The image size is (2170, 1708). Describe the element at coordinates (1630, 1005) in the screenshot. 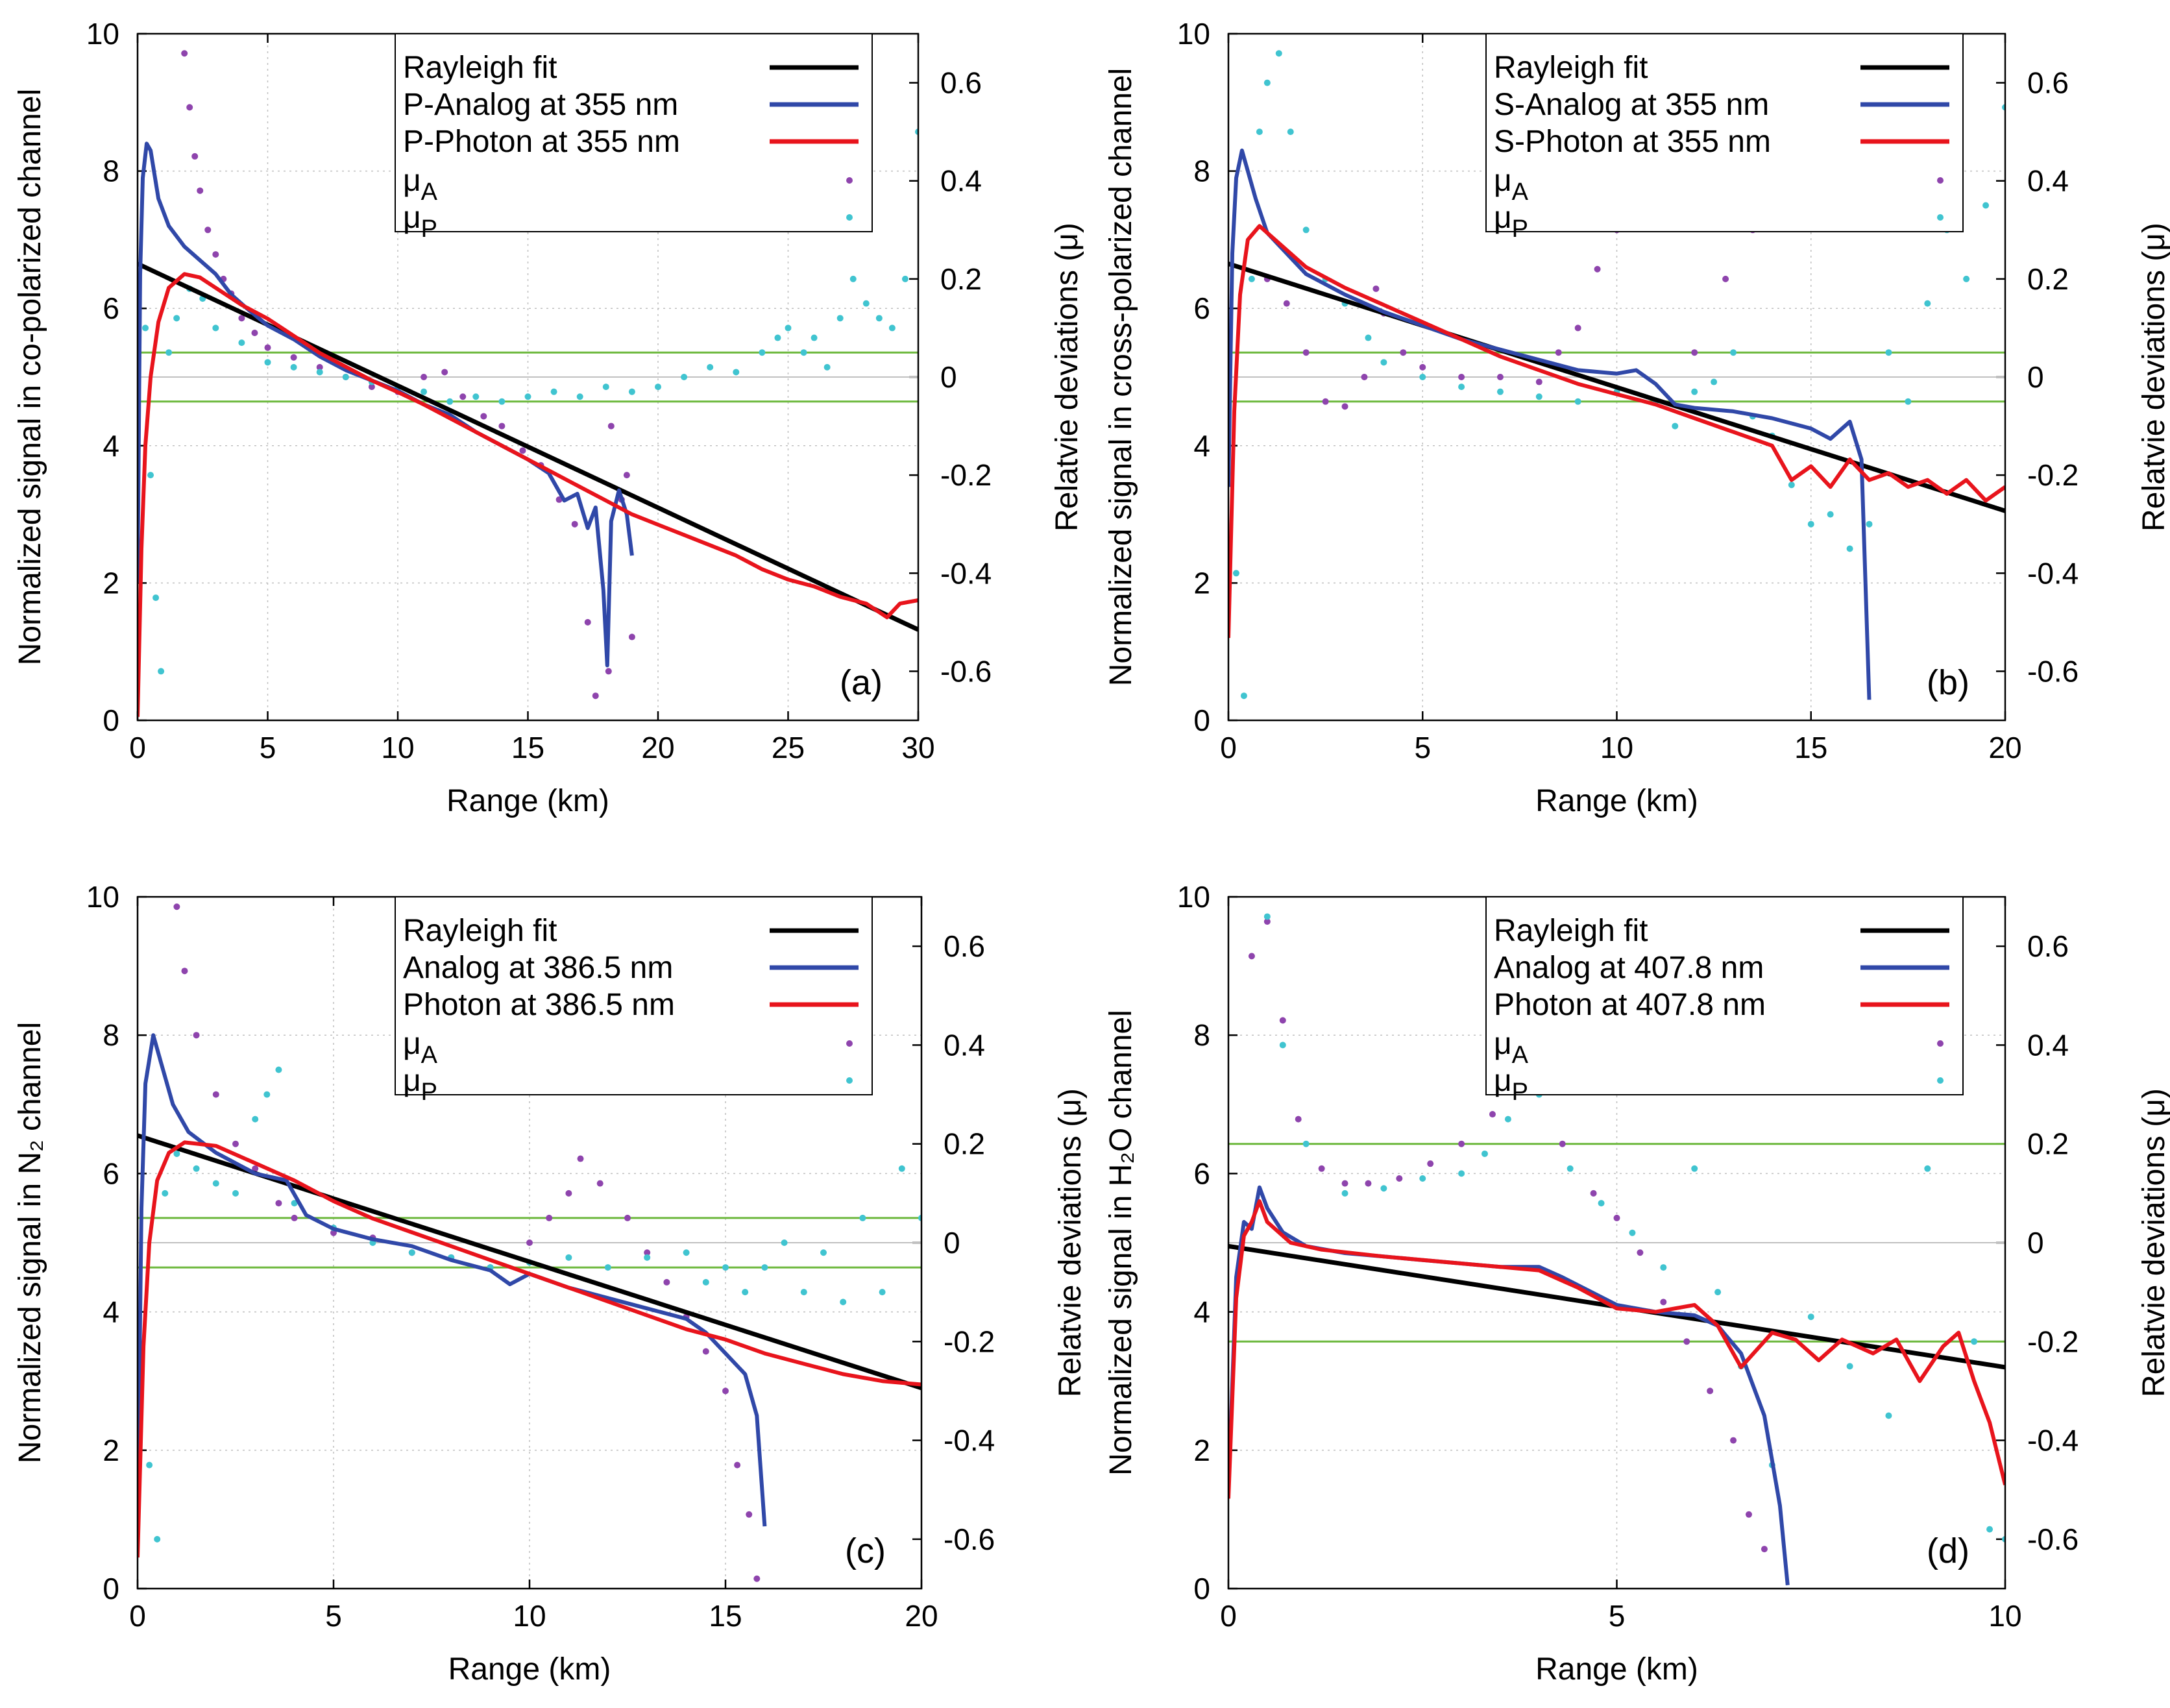

I see `legend-label: Photon at 407.8 nm` at that location.